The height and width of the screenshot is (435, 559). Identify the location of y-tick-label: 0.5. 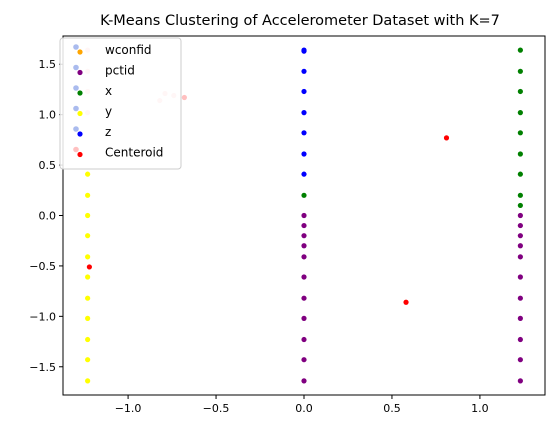
(48, 165).